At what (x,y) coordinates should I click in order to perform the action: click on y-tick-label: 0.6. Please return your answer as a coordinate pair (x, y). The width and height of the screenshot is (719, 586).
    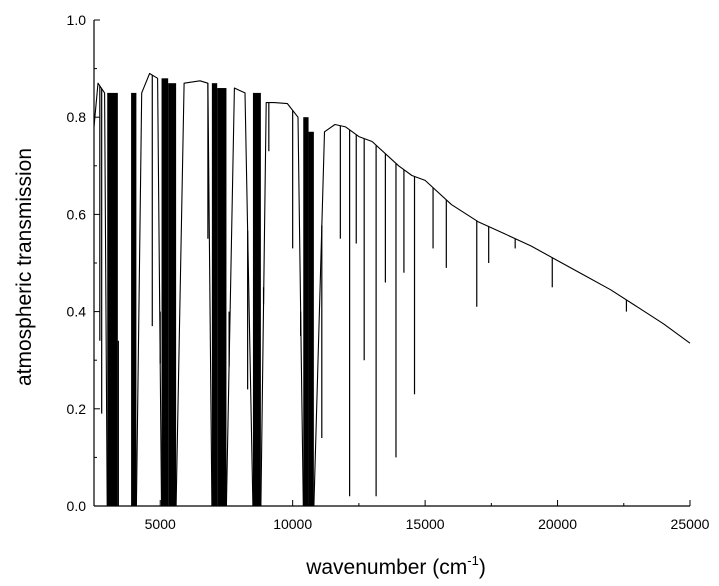
    Looking at the image, I should click on (77, 214).